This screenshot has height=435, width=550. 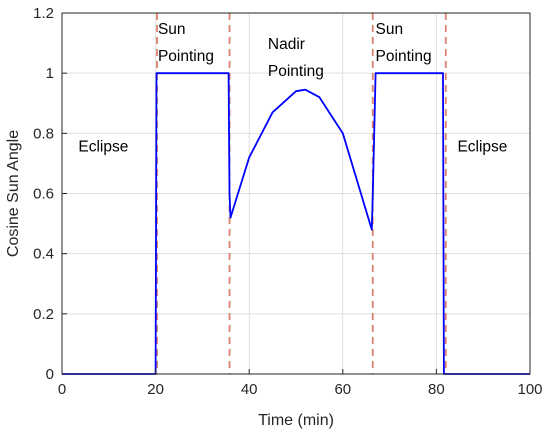 What do you see at coordinates (43, 254) in the screenshot?
I see `y-tick-label: 0.4` at bounding box center [43, 254].